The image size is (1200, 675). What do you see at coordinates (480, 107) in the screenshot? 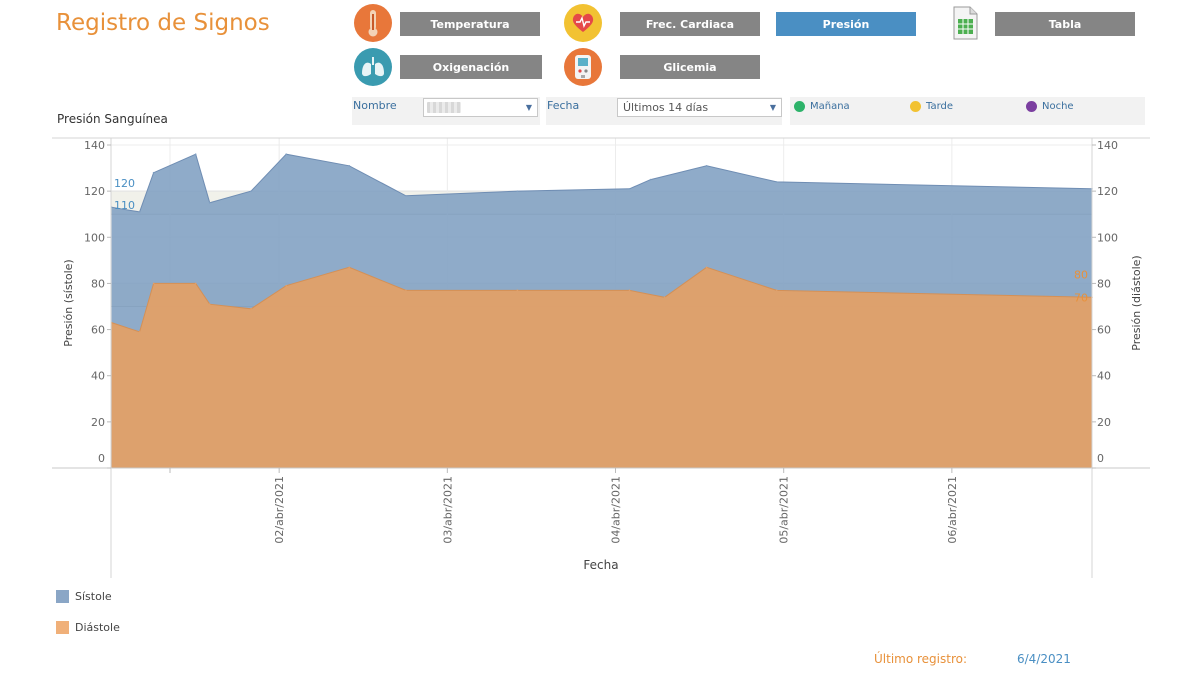
I see `nombre-dropdown: ▼` at bounding box center [480, 107].